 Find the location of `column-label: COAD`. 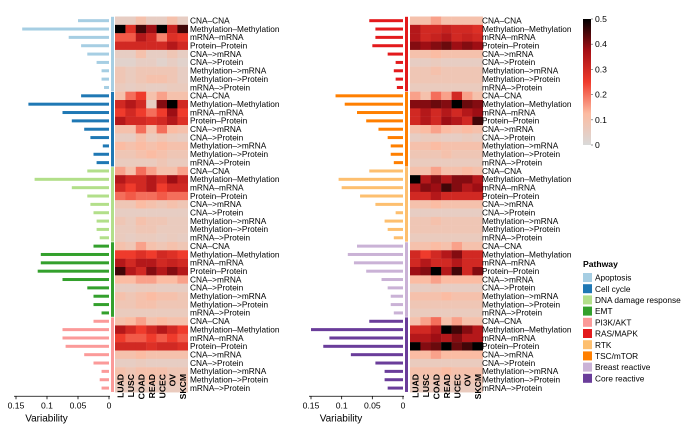

column-label: COAD is located at coordinates (142, 386).